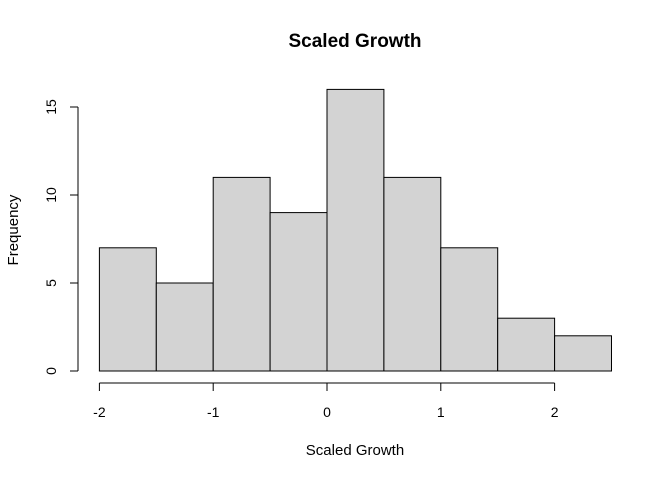 The width and height of the screenshot is (672, 480). Describe the element at coordinates (61, 237) in the screenshot. I see `y-axis: 0 5 10 15` at that location.